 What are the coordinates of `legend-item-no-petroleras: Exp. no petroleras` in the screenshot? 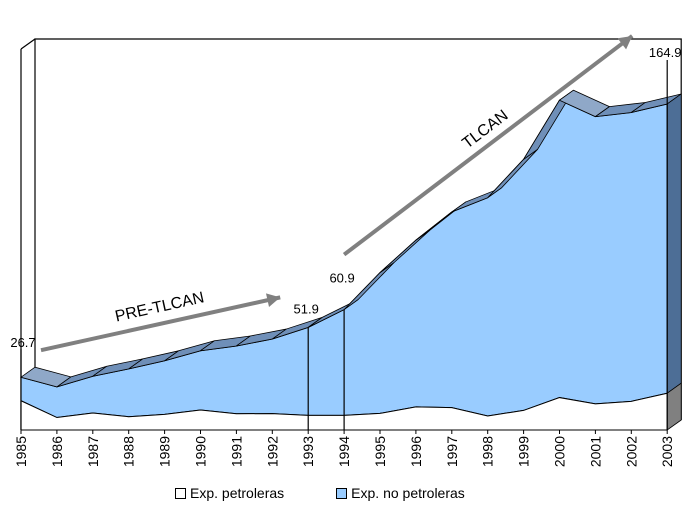 It's located at (400, 493).